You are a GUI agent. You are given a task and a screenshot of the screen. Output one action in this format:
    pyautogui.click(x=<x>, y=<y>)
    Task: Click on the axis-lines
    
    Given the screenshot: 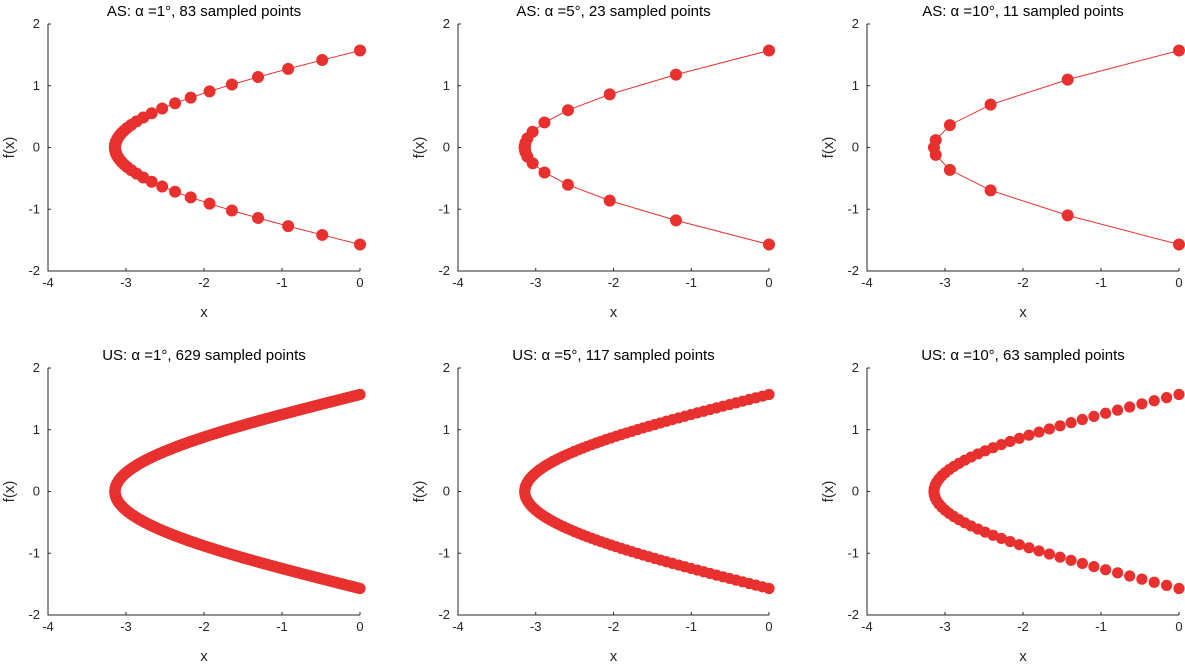 What is the action you would take?
    pyautogui.click(x=1022, y=148)
    